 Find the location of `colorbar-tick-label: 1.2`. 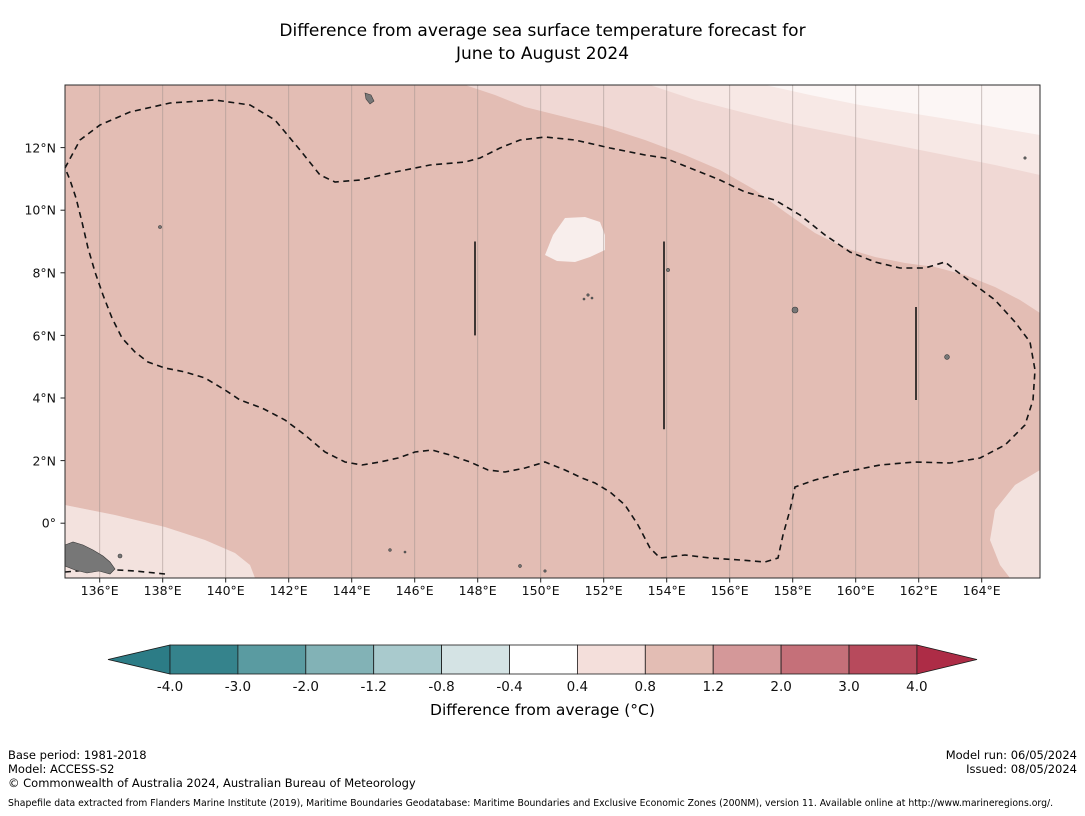

colorbar-tick-label: 1.2 is located at coordinates (713, 687).